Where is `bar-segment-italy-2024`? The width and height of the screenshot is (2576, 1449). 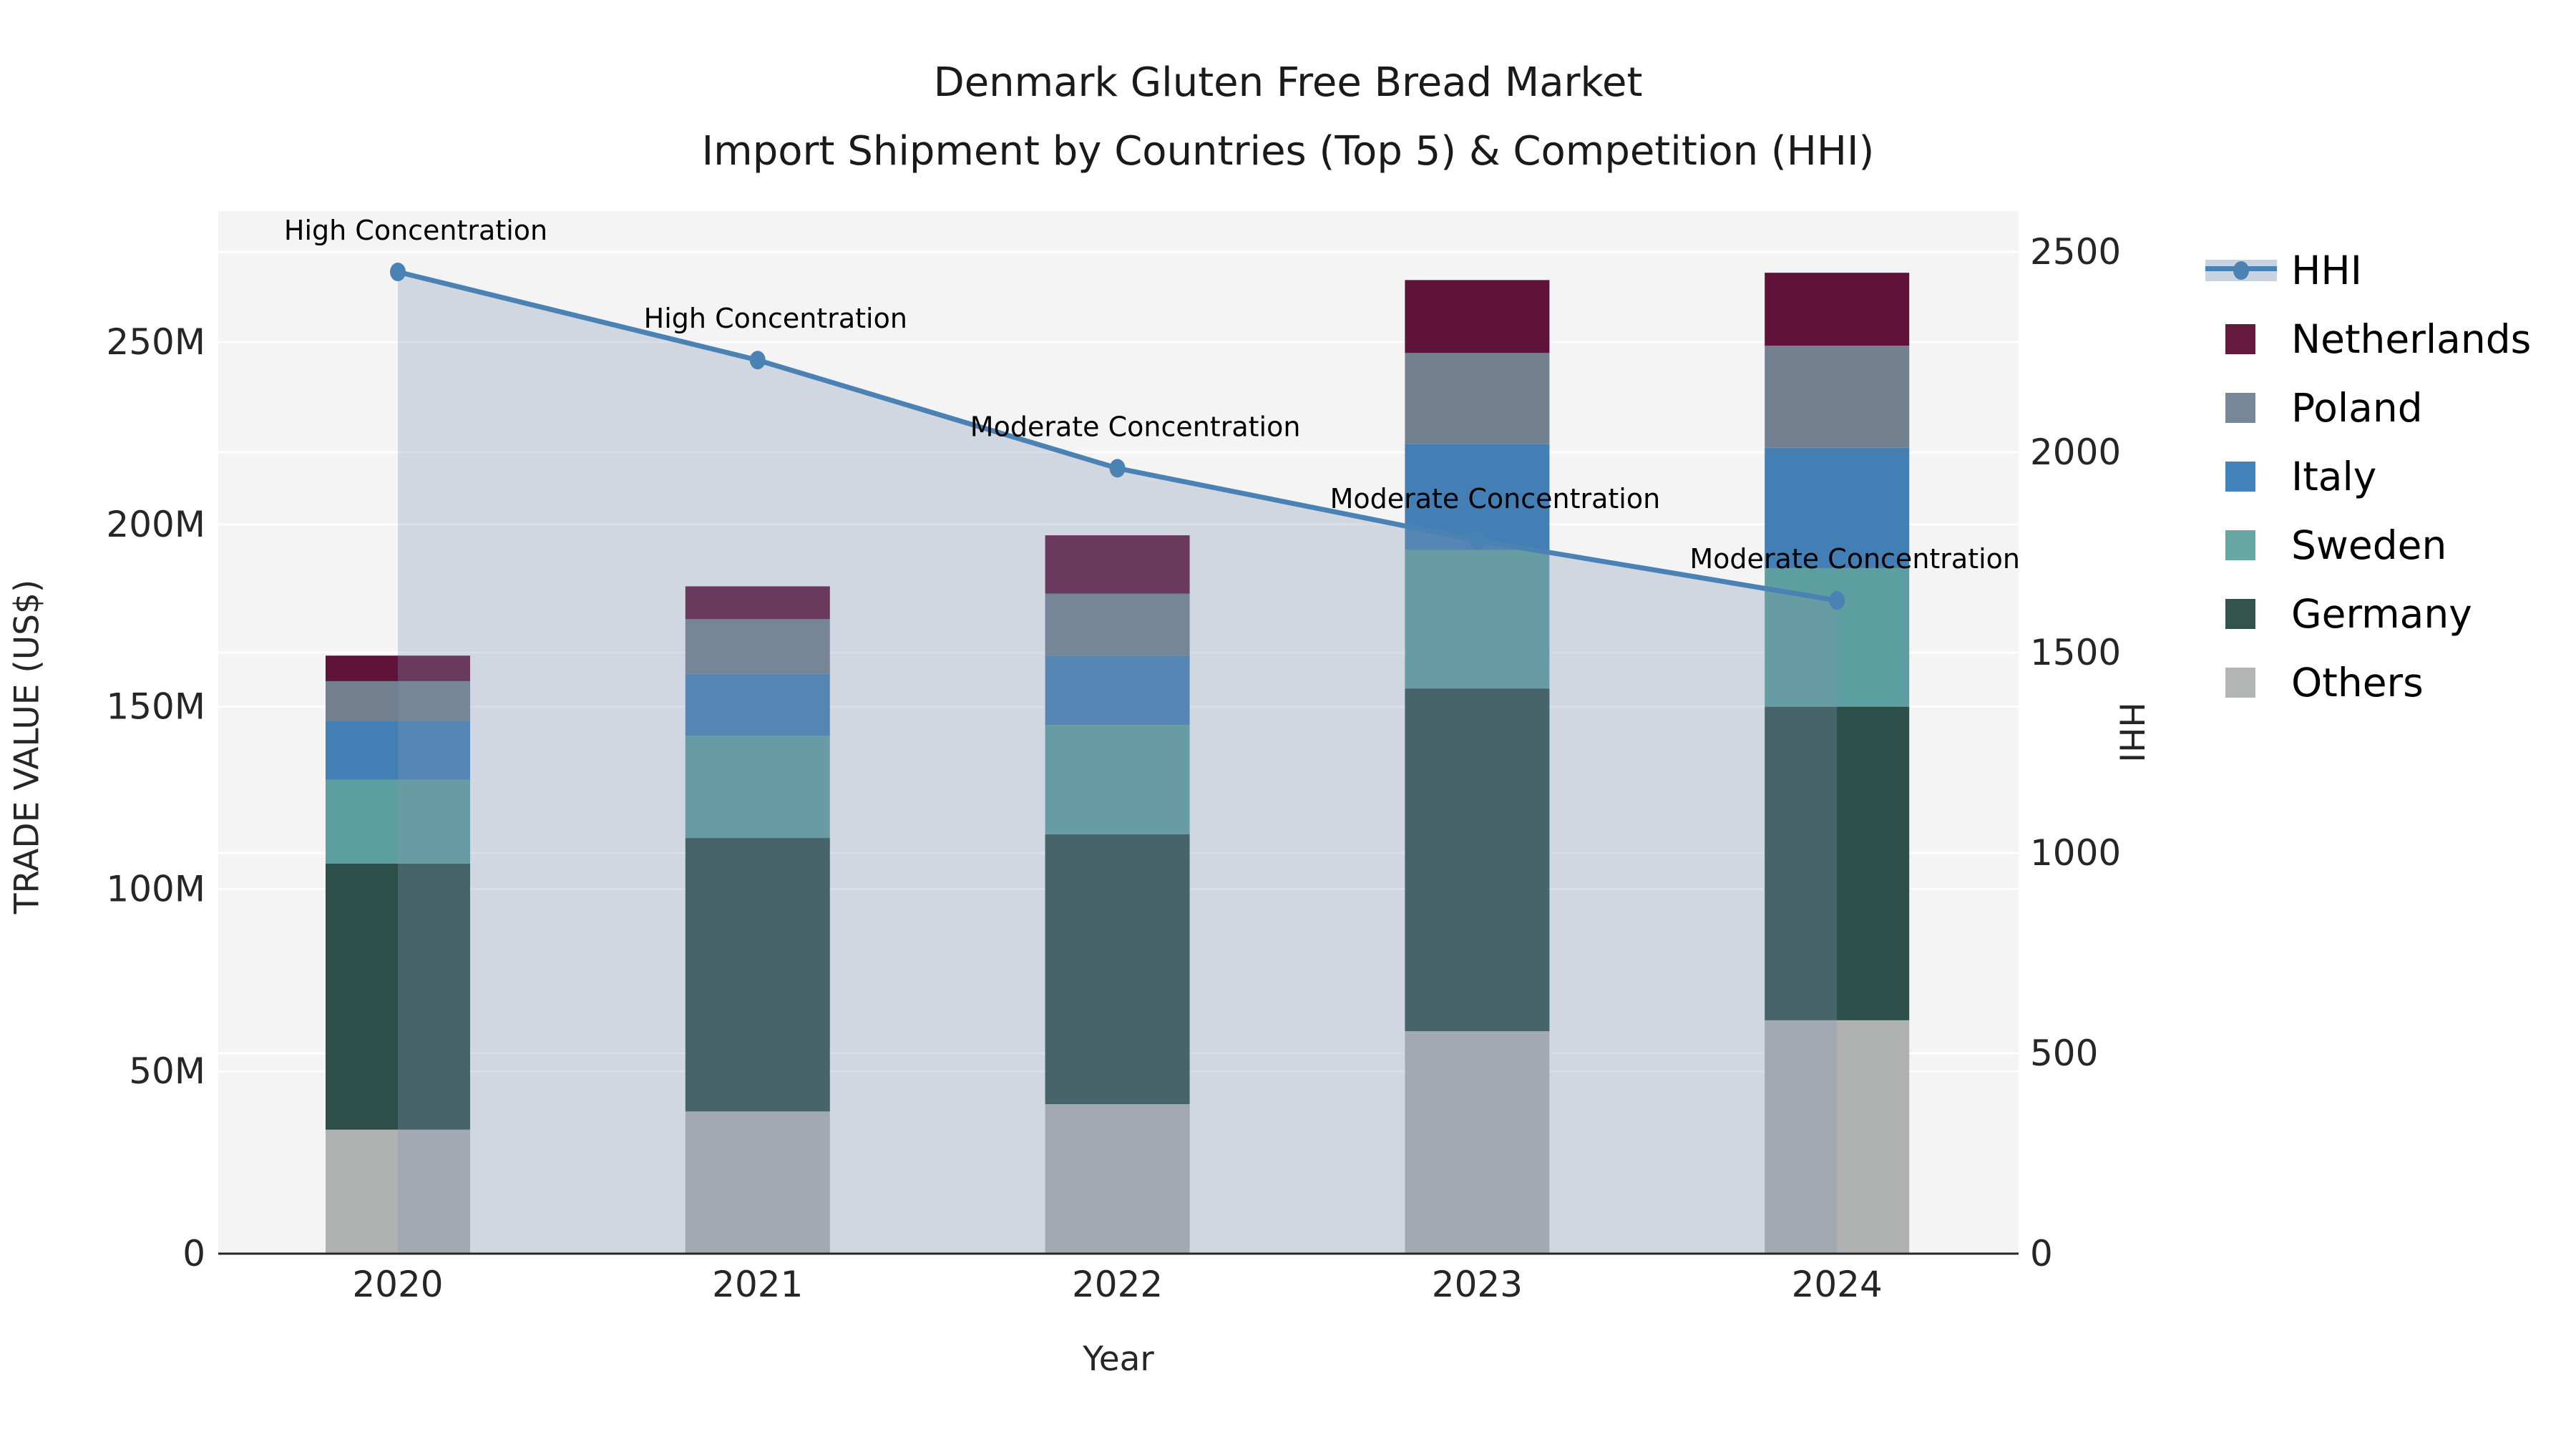
bar-segment-italy-2024 is located at coordinates (1837, 507).